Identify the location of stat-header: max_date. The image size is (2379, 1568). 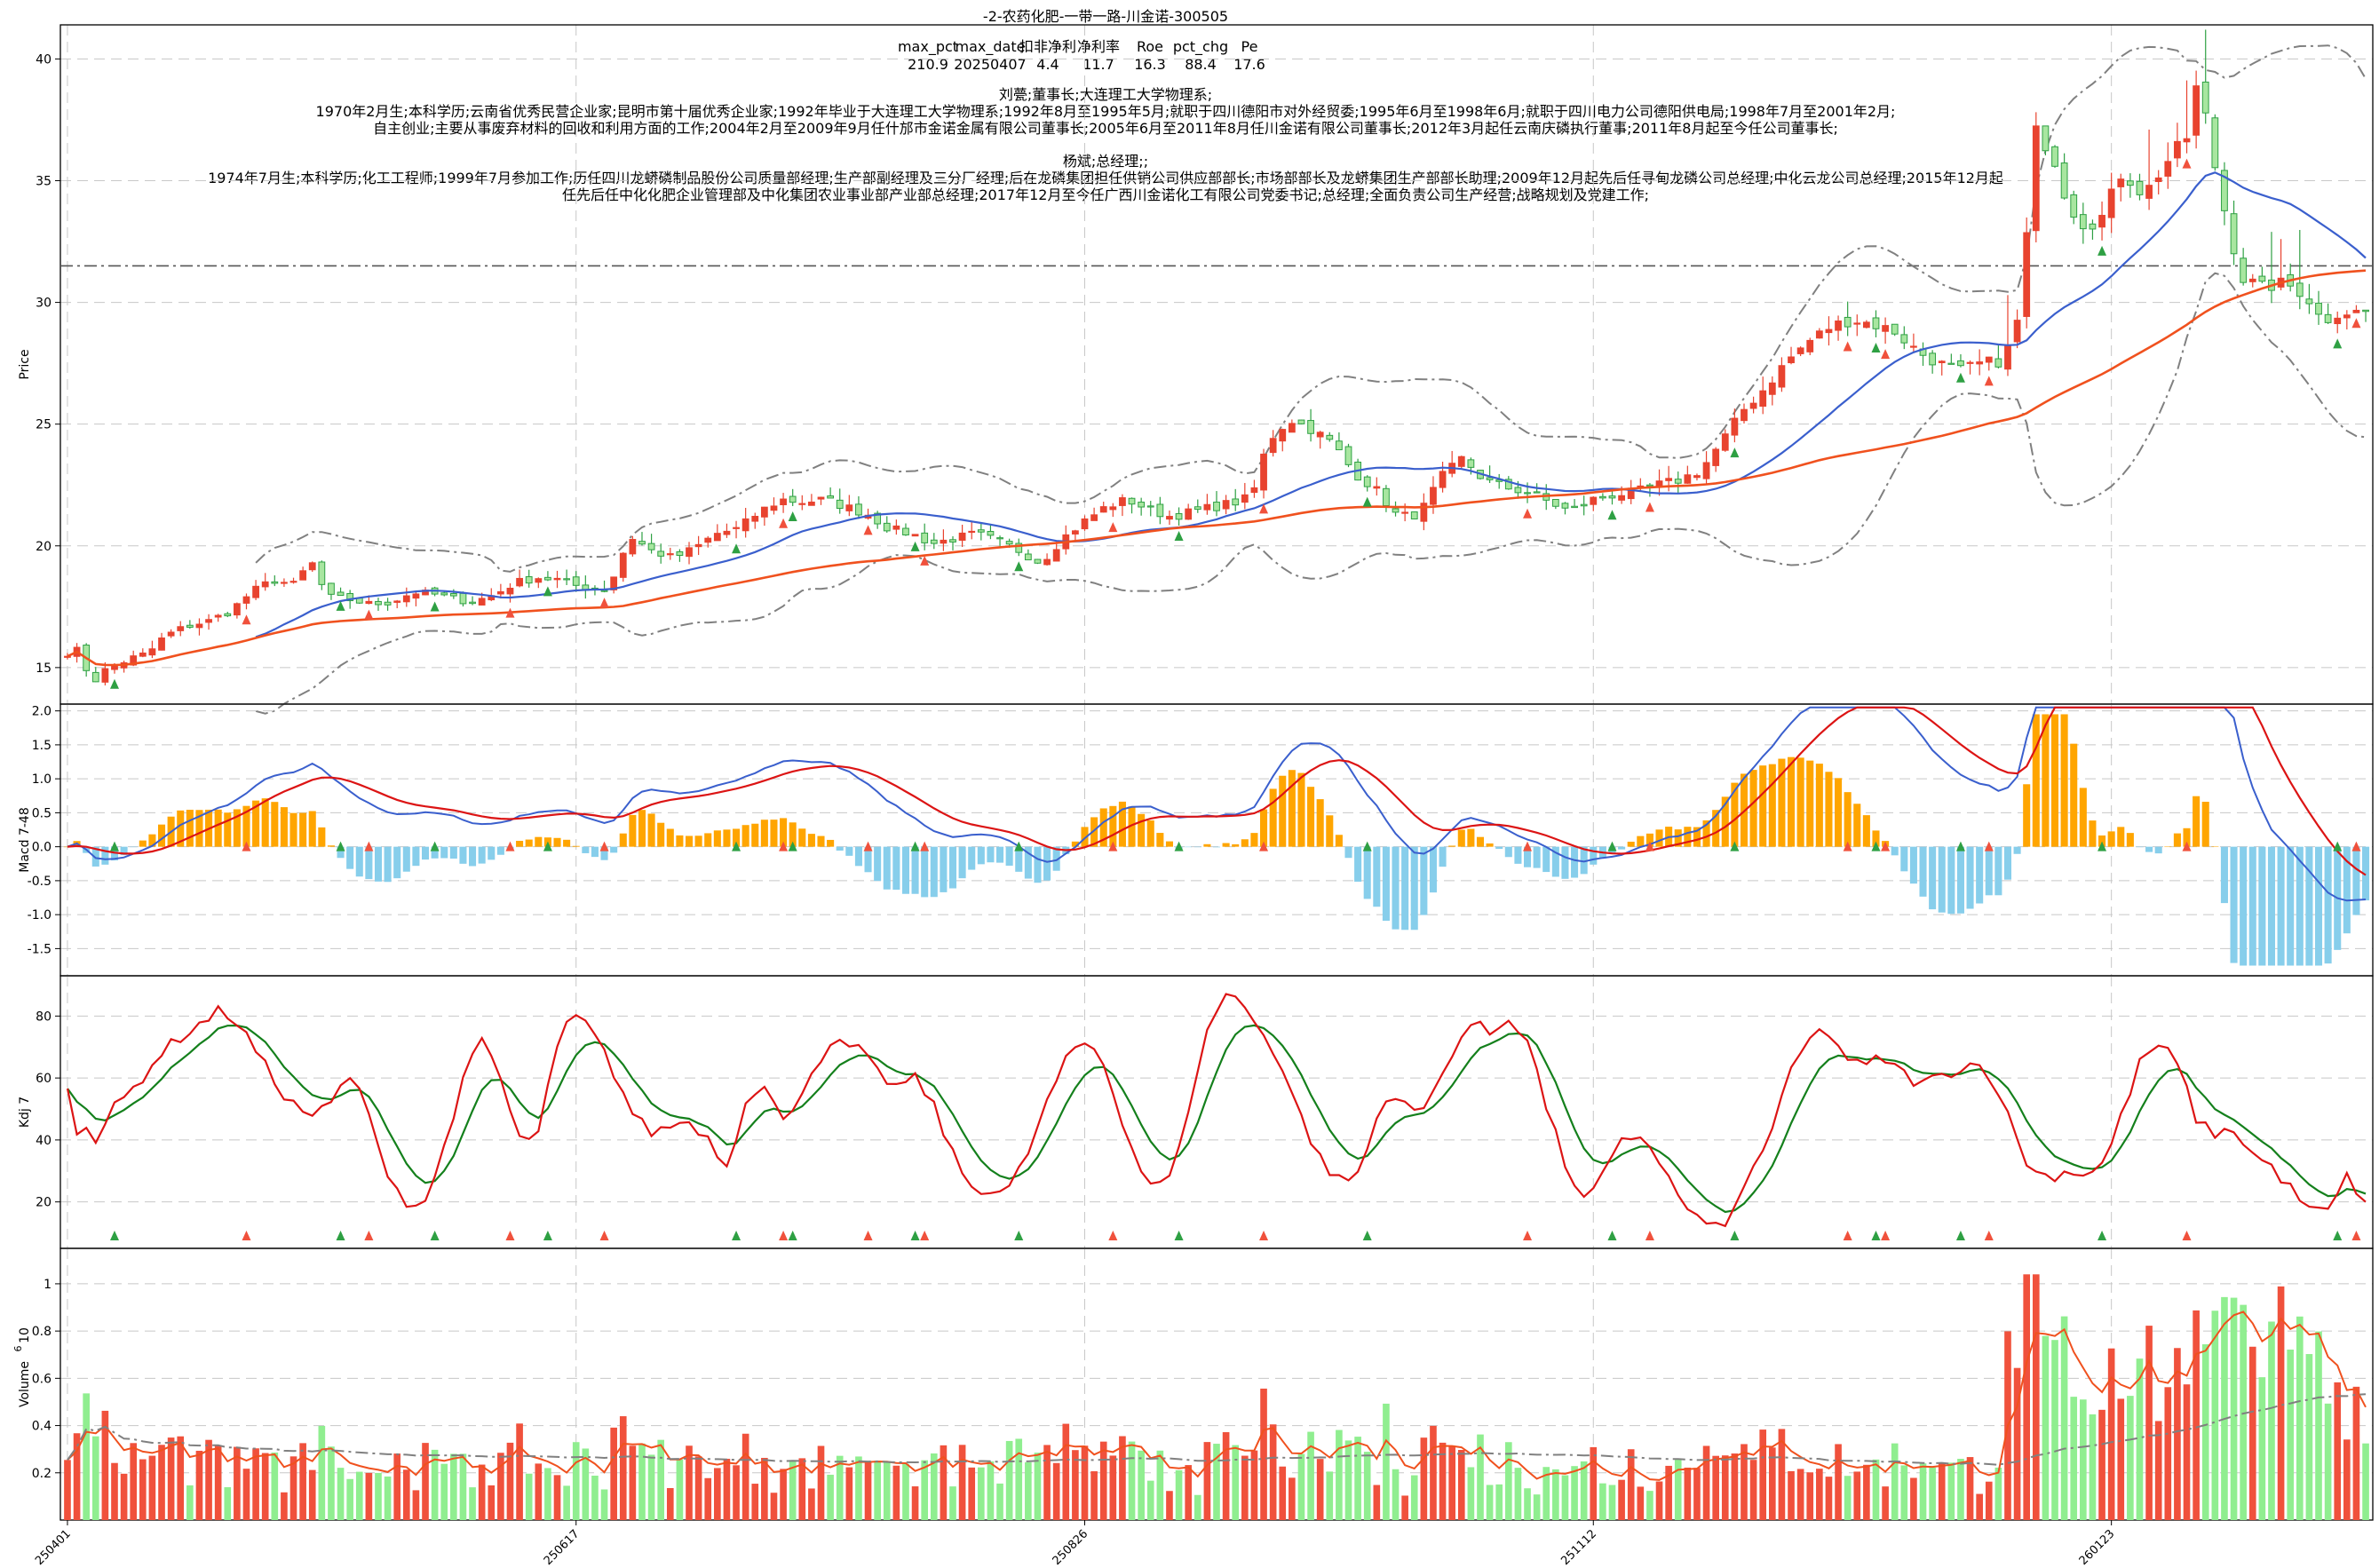
(991, 47).